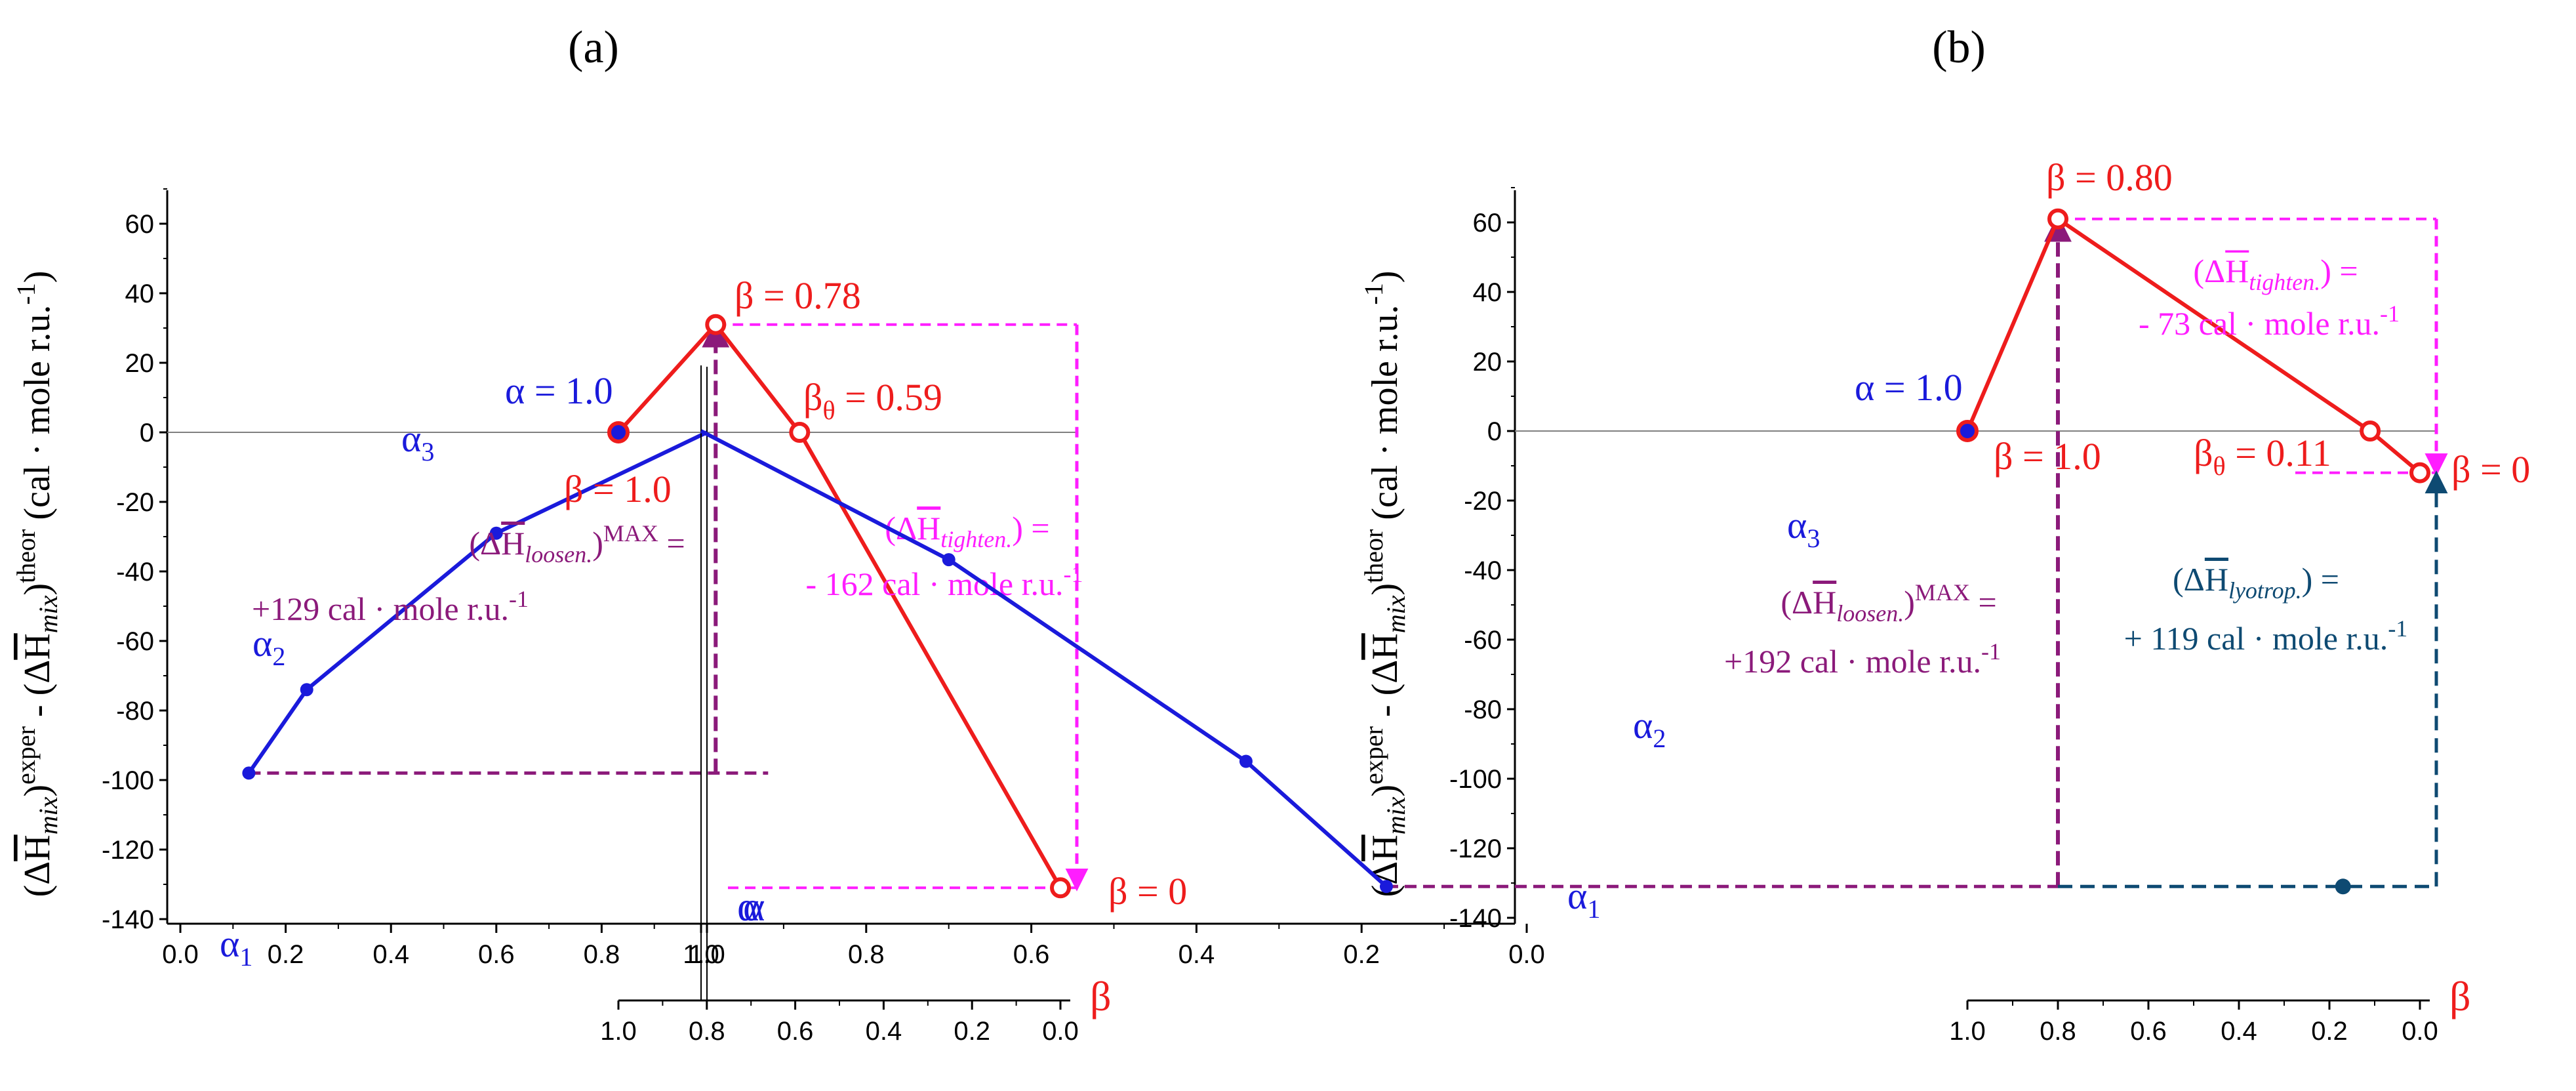  Describe the element at coordinates (2239, 1031) in the screenshot. I see `pb-beta-tick-label: 0.4` at that location.